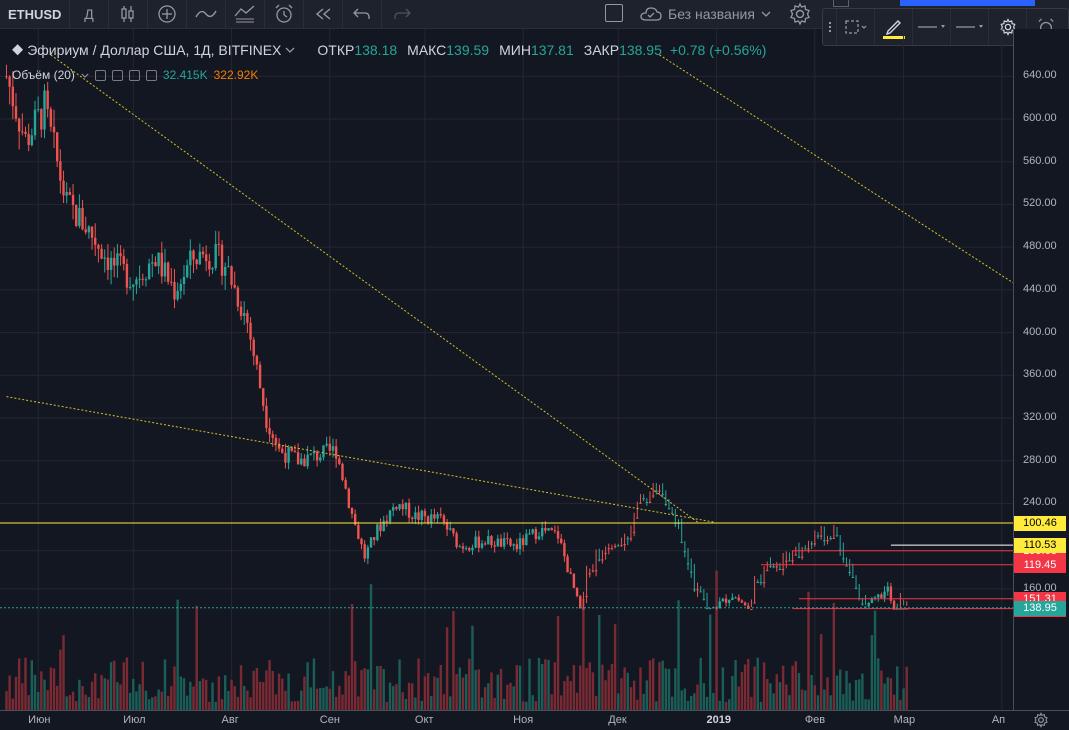  Describe the element at coordinates (617, 720) in the screenshot. I see `time-tick-label: Дек` at that location.